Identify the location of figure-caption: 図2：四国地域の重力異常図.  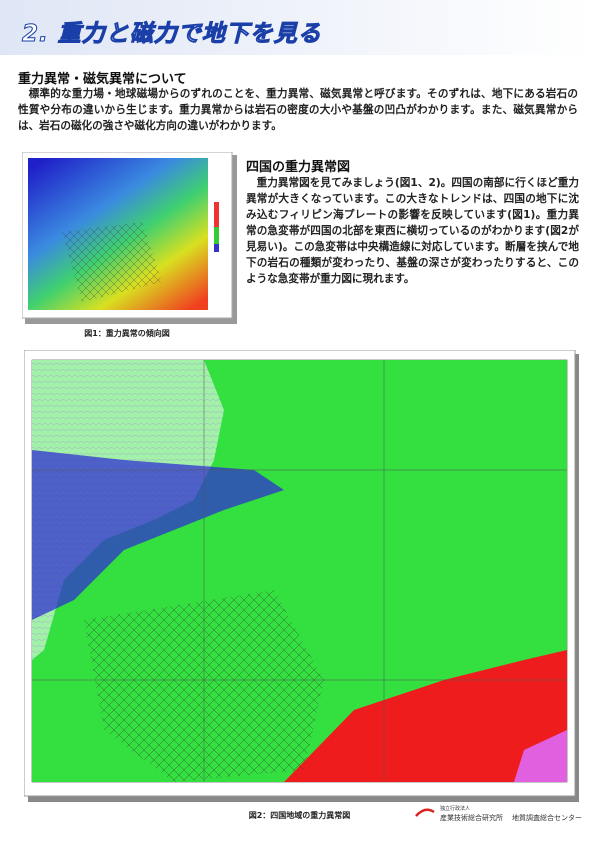
(299, 815).